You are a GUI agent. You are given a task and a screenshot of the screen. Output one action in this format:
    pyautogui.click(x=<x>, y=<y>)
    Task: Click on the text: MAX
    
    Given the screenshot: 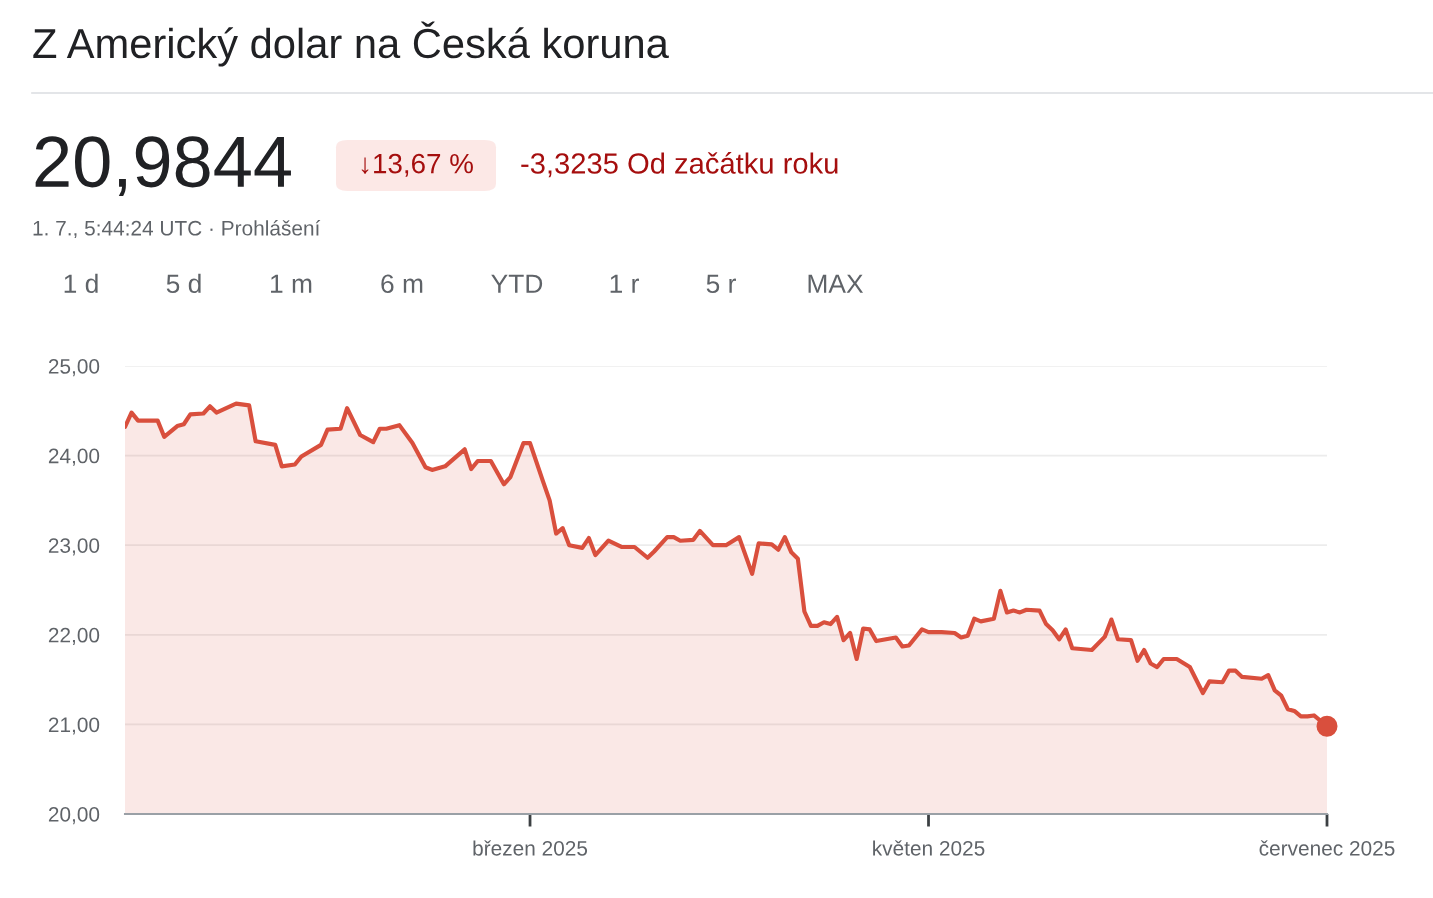 What is the action you would take?
    pyautogui.click(x=836, y=283)
    